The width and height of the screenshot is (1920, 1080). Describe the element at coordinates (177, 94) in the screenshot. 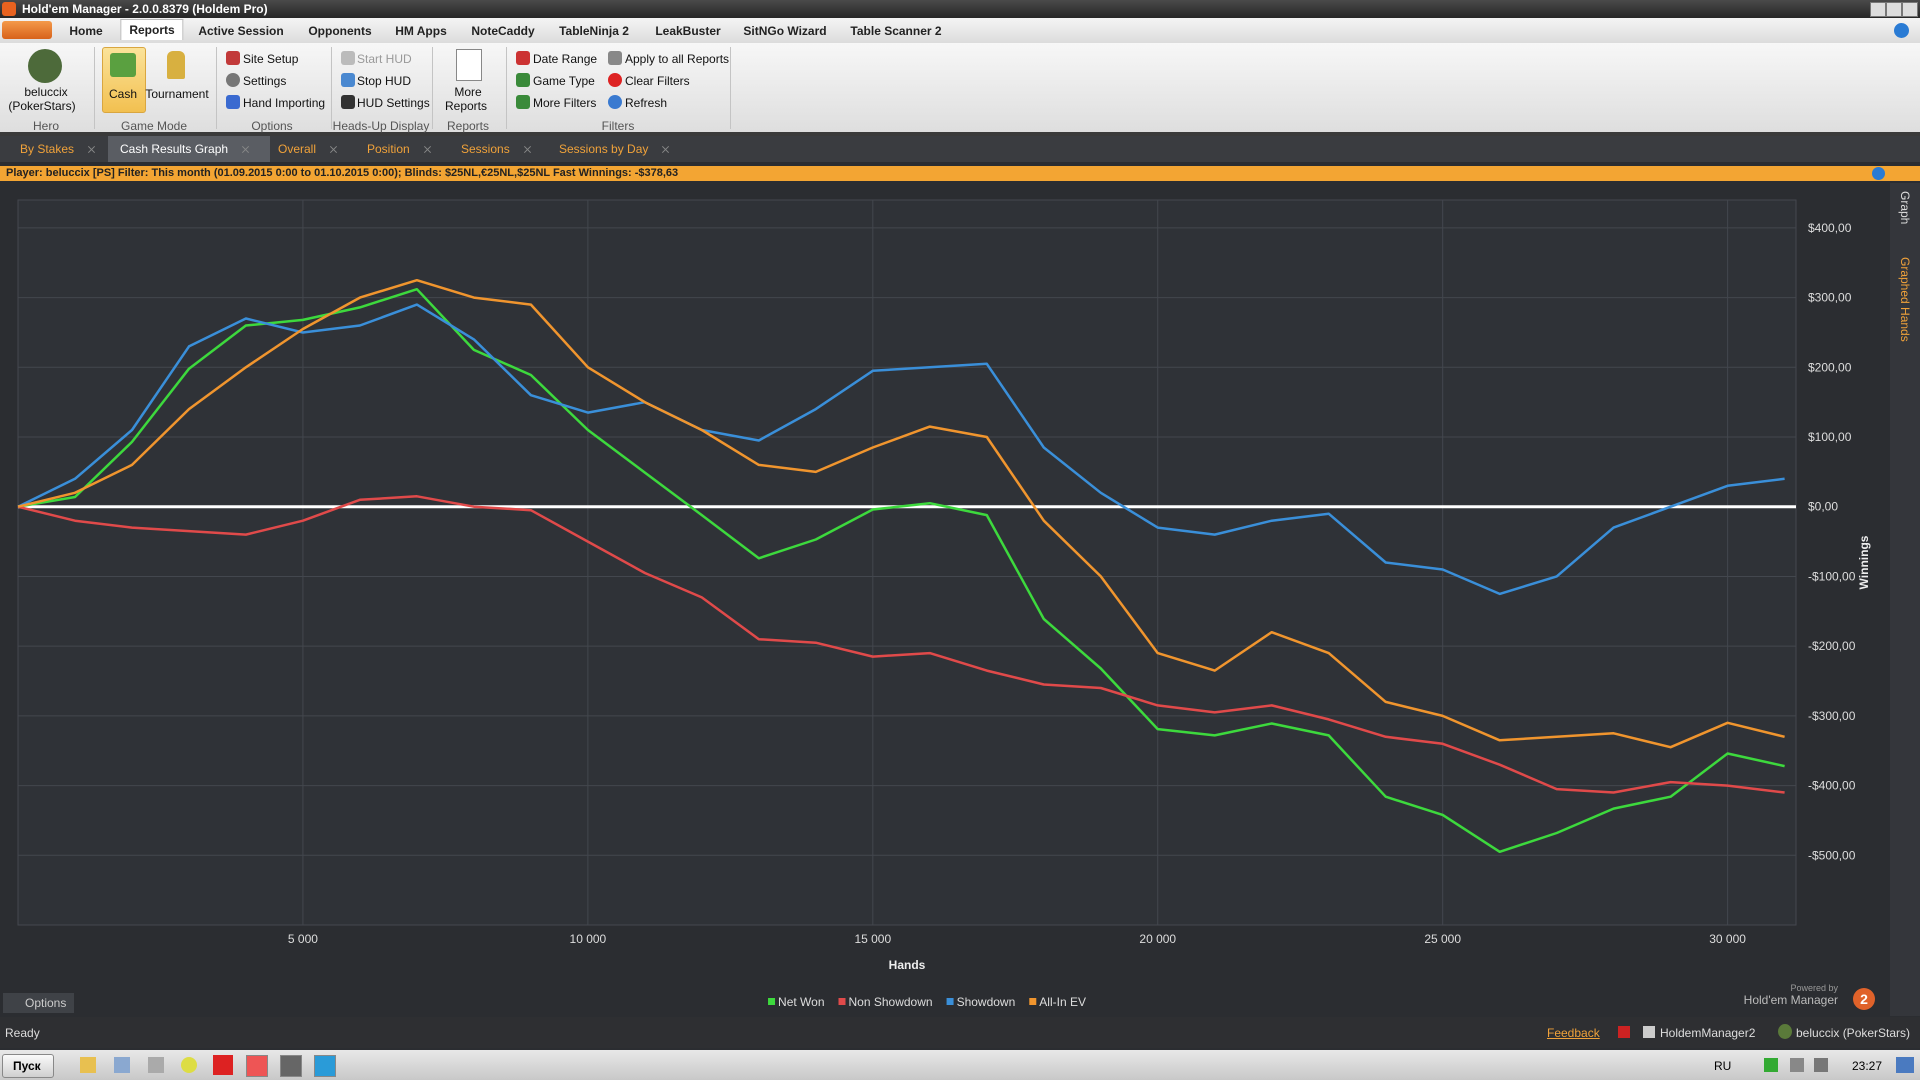

I see `game-mode-button: Tournament` at that location.